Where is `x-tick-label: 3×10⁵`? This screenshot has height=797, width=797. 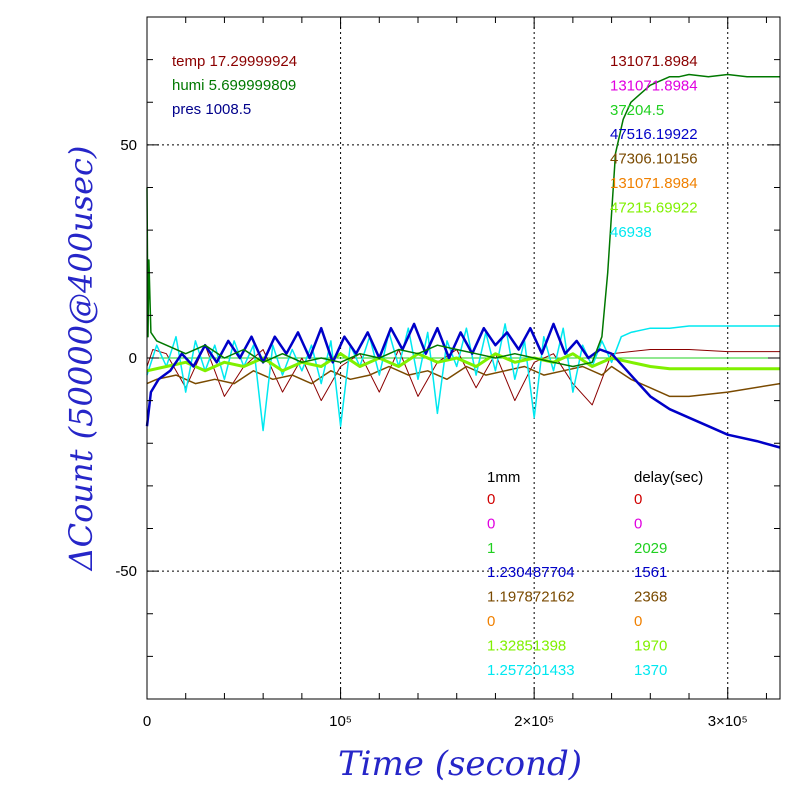 x-tick-label: 3×10⁵ is located at coordinates (728, 721).